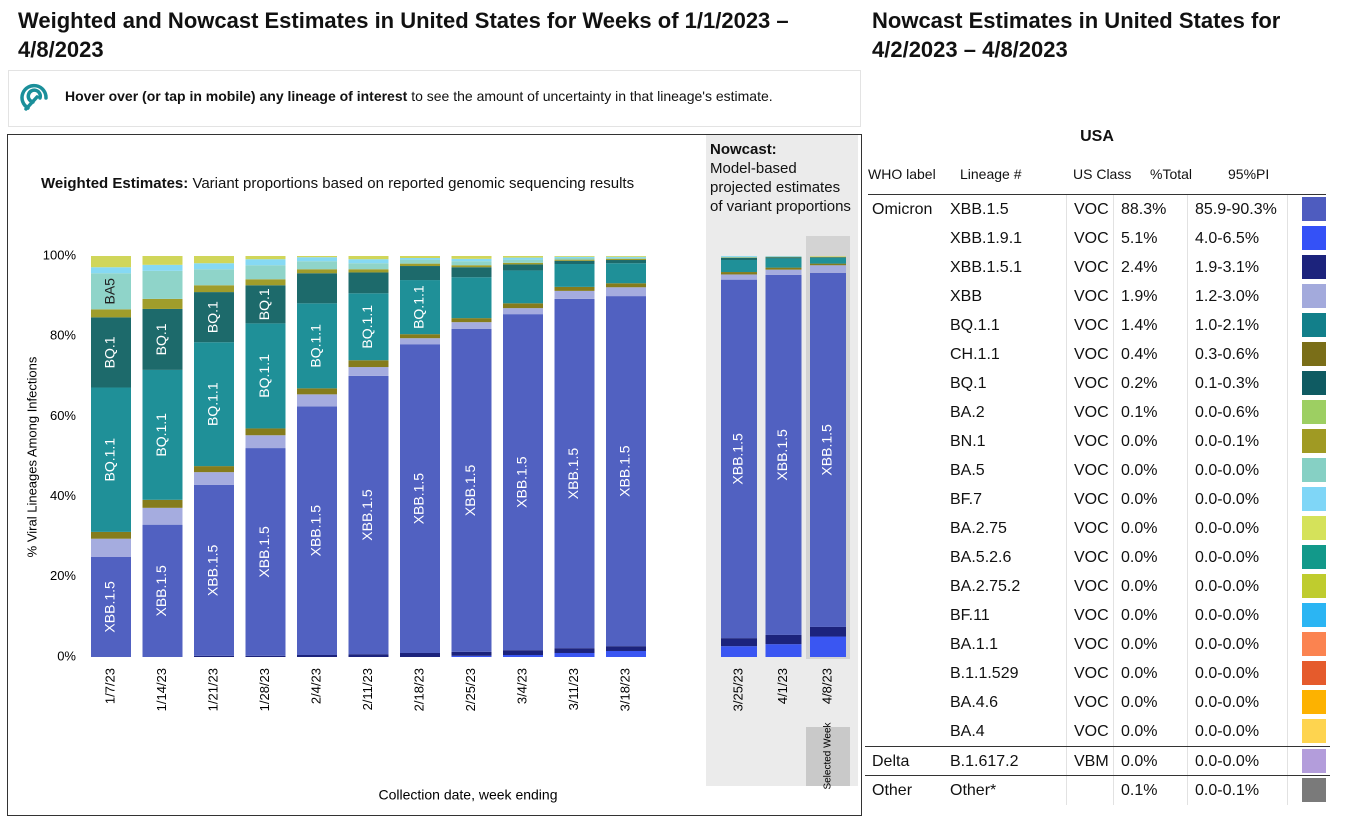 The height and width of the screenshot is (821, 1361). Describe the element at coordinates (624, 689) in the screenshot. I see `x-tick-label: 3/18/23` at that location.